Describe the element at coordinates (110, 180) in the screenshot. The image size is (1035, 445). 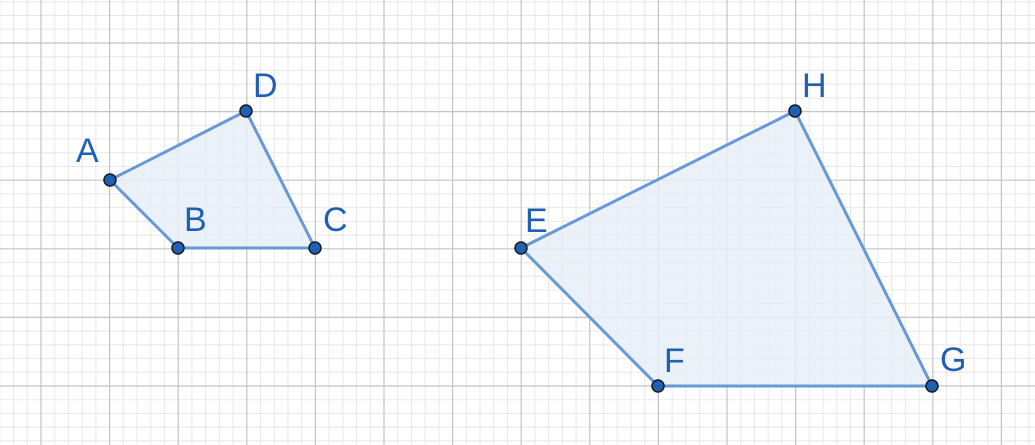
I see `point-a` at that location.